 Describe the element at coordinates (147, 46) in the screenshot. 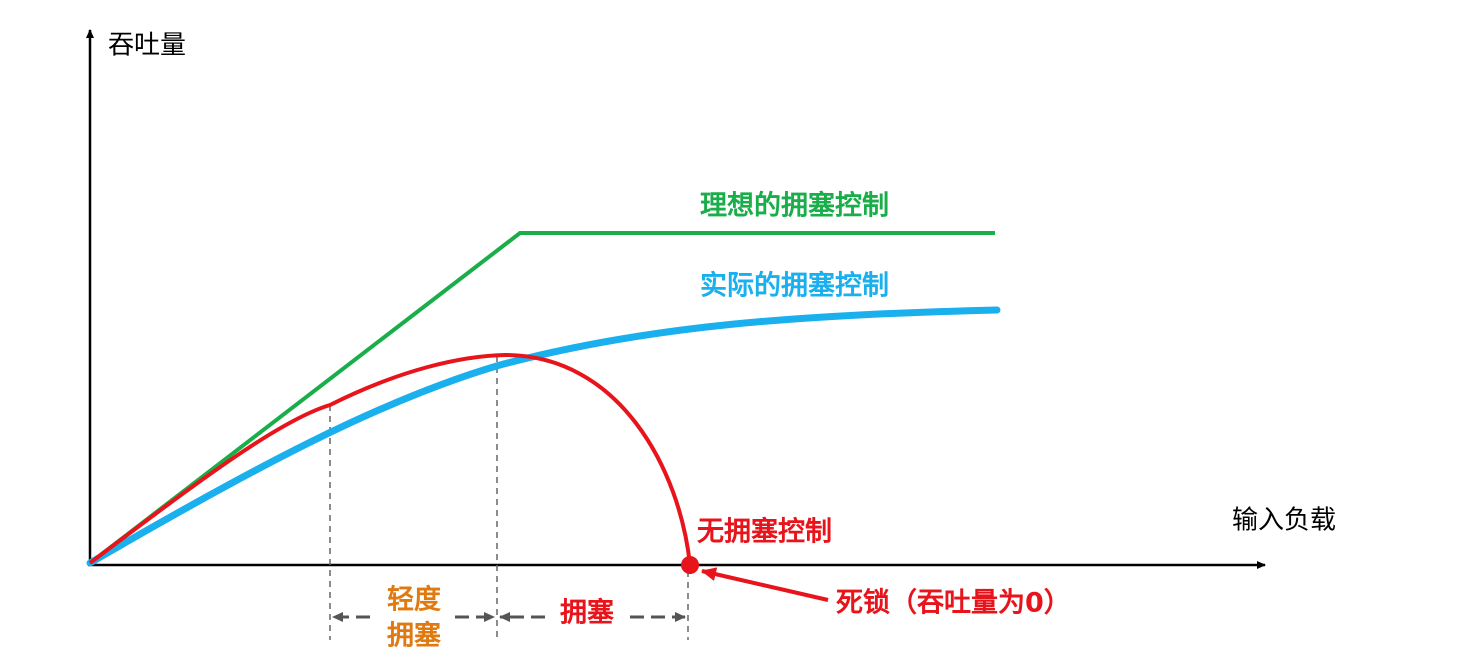

I see `y-axis-label: 吞吐量` at that location.